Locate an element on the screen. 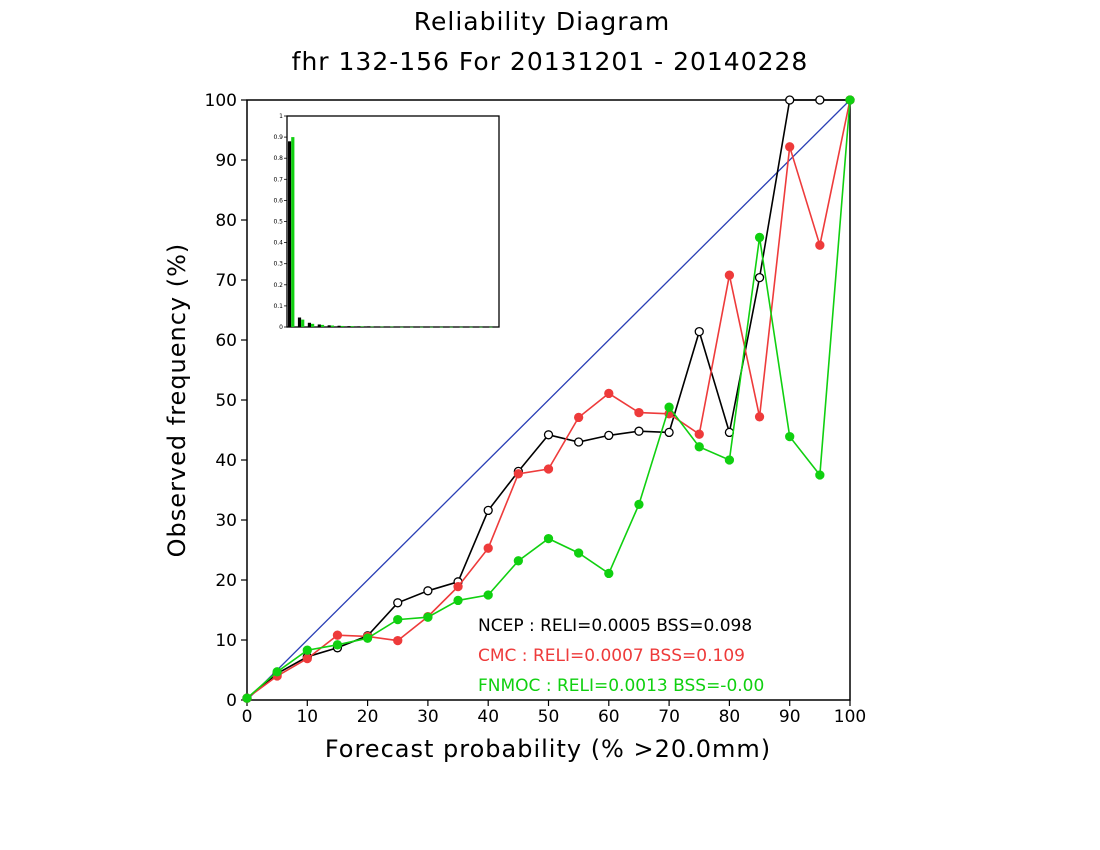 This screenshot has height=850, width=1100. x-tick-label: 100 is located at coordinates (850, 717).